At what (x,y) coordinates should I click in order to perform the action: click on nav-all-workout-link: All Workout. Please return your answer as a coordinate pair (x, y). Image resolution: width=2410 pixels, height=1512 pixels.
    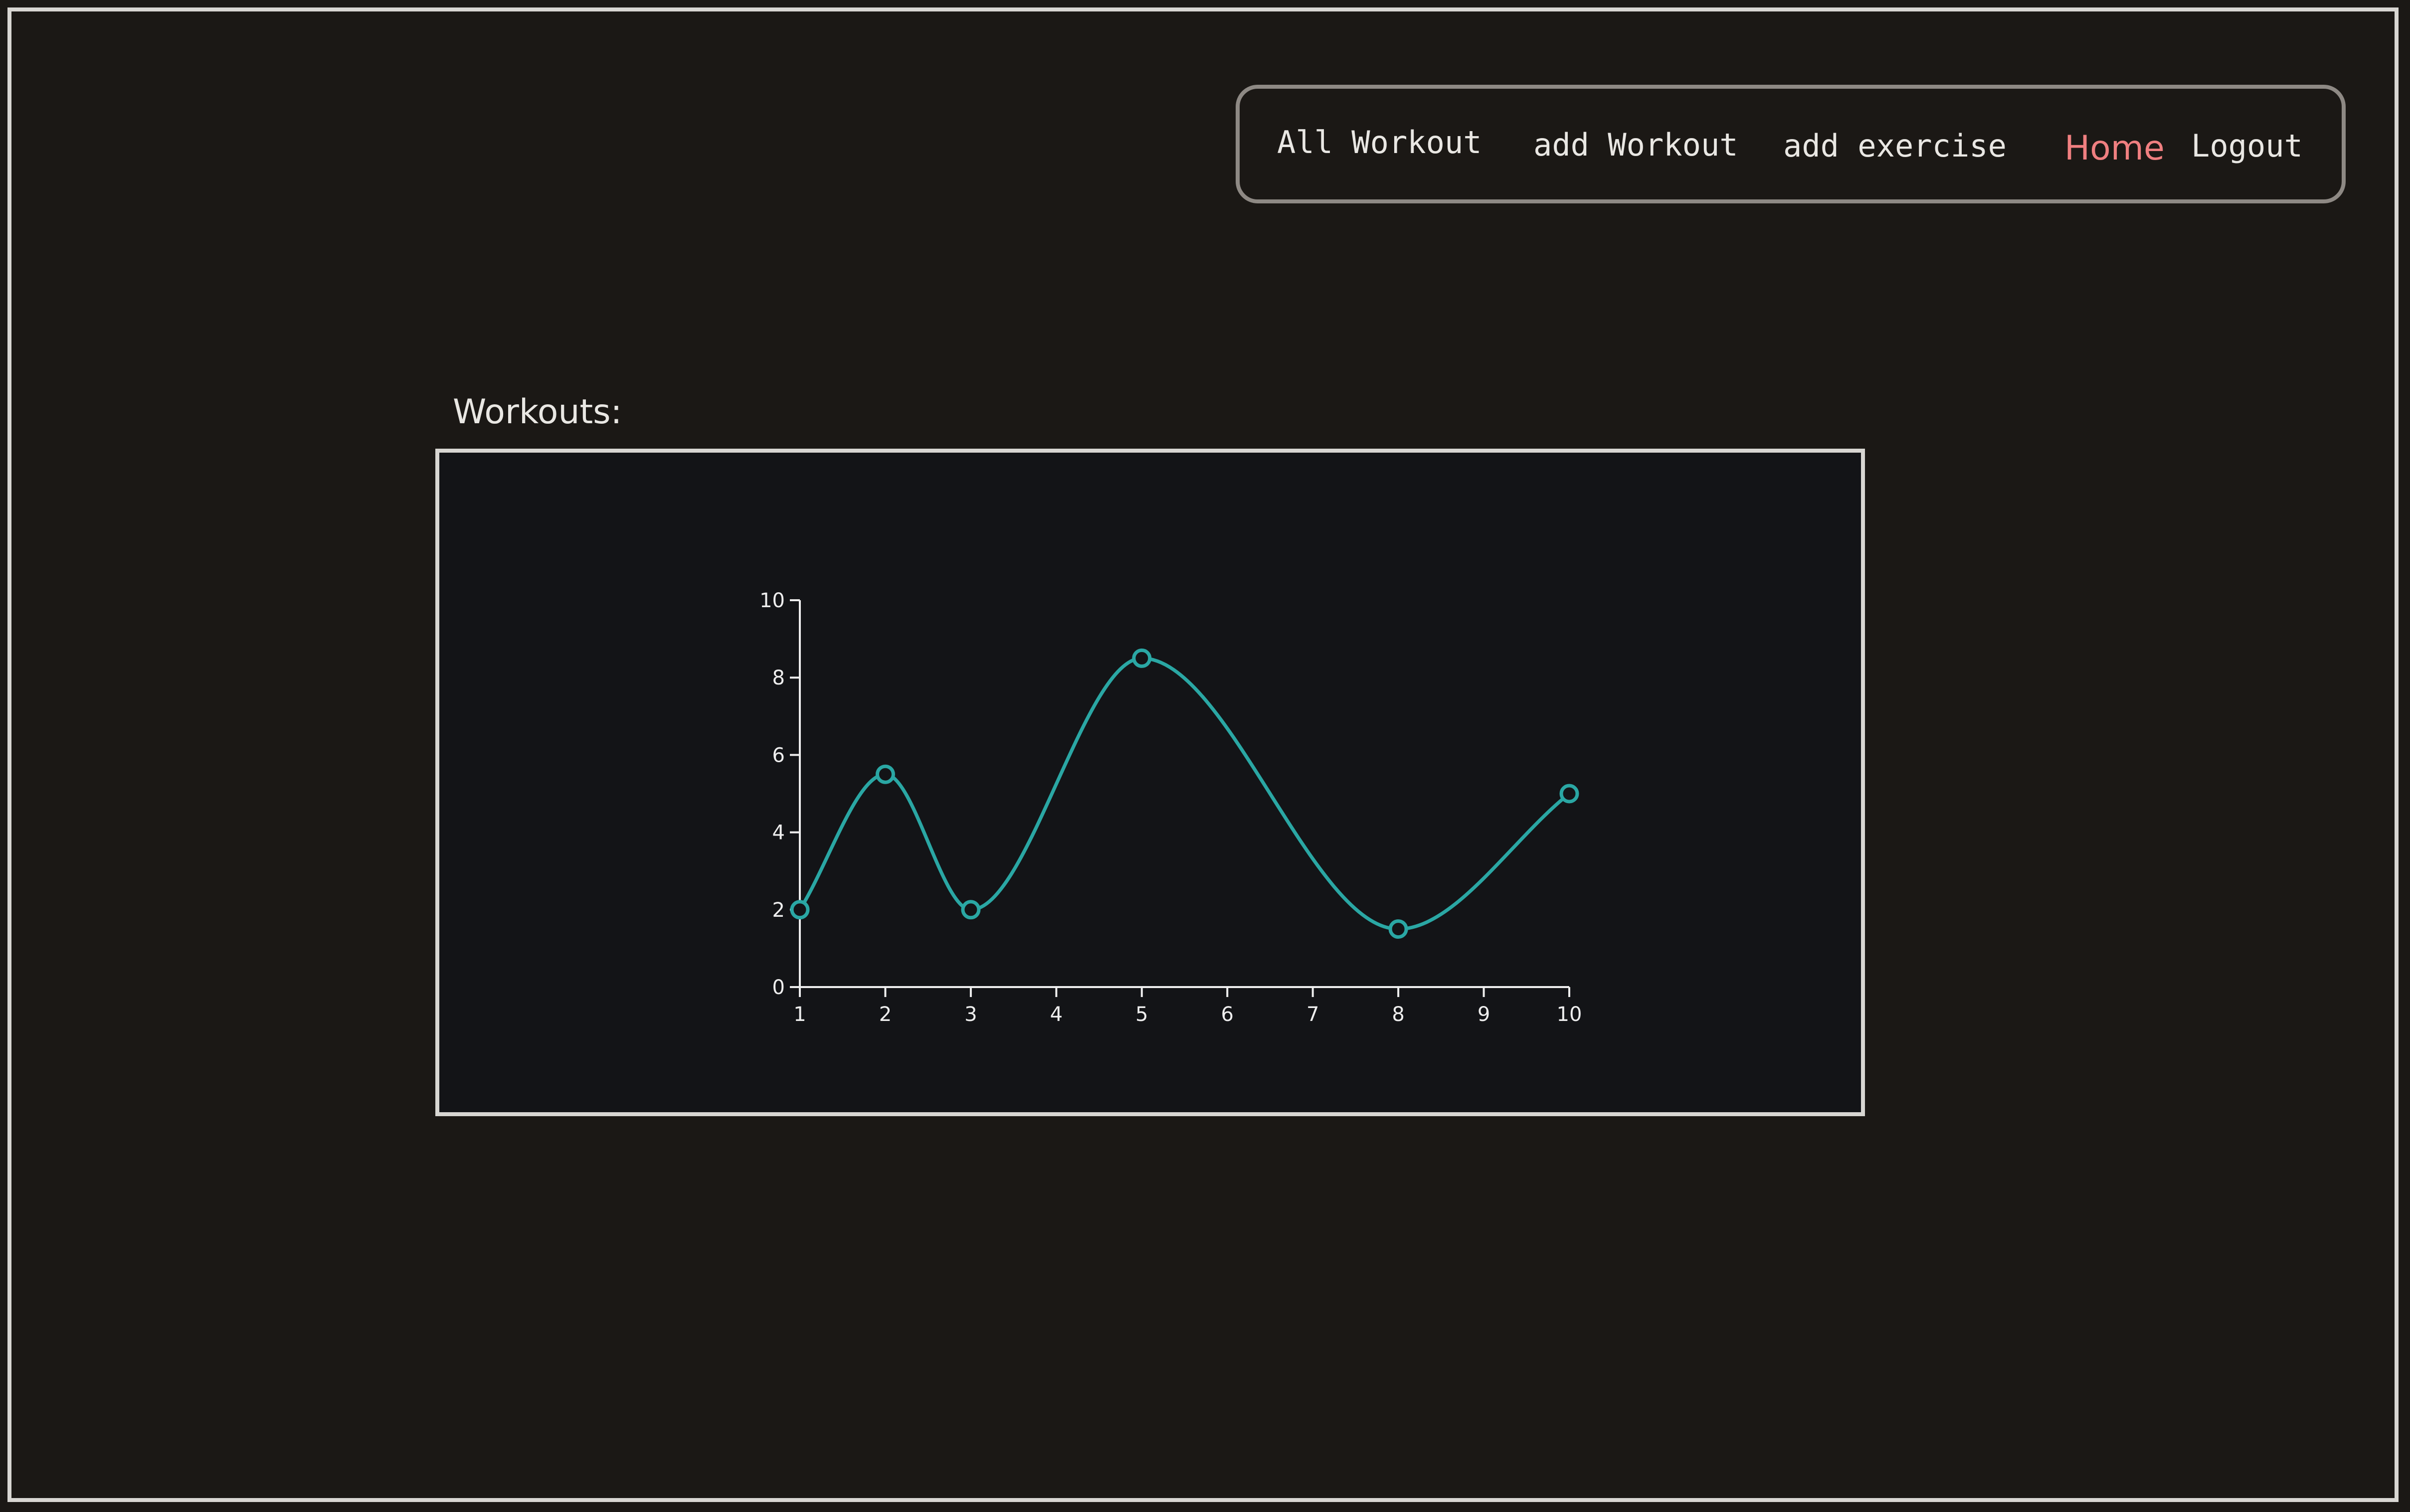
    Looking at the image, I should click on (1379, 142).